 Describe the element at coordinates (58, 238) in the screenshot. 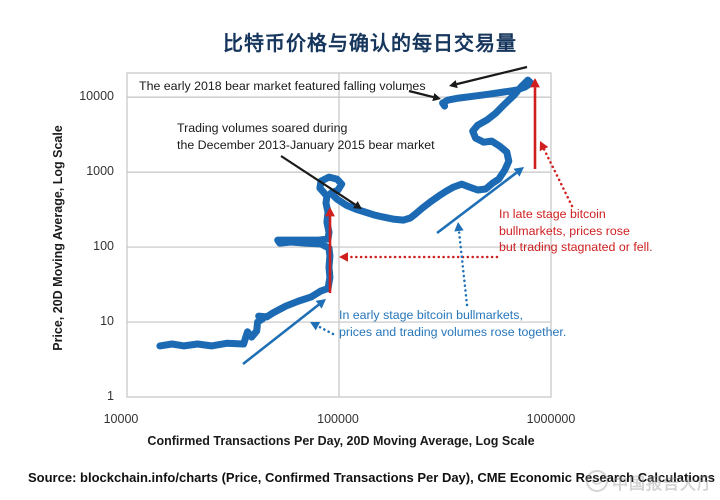

I see `y-axis-title: Price, 20D Moving Average, Log Scale` at that location.